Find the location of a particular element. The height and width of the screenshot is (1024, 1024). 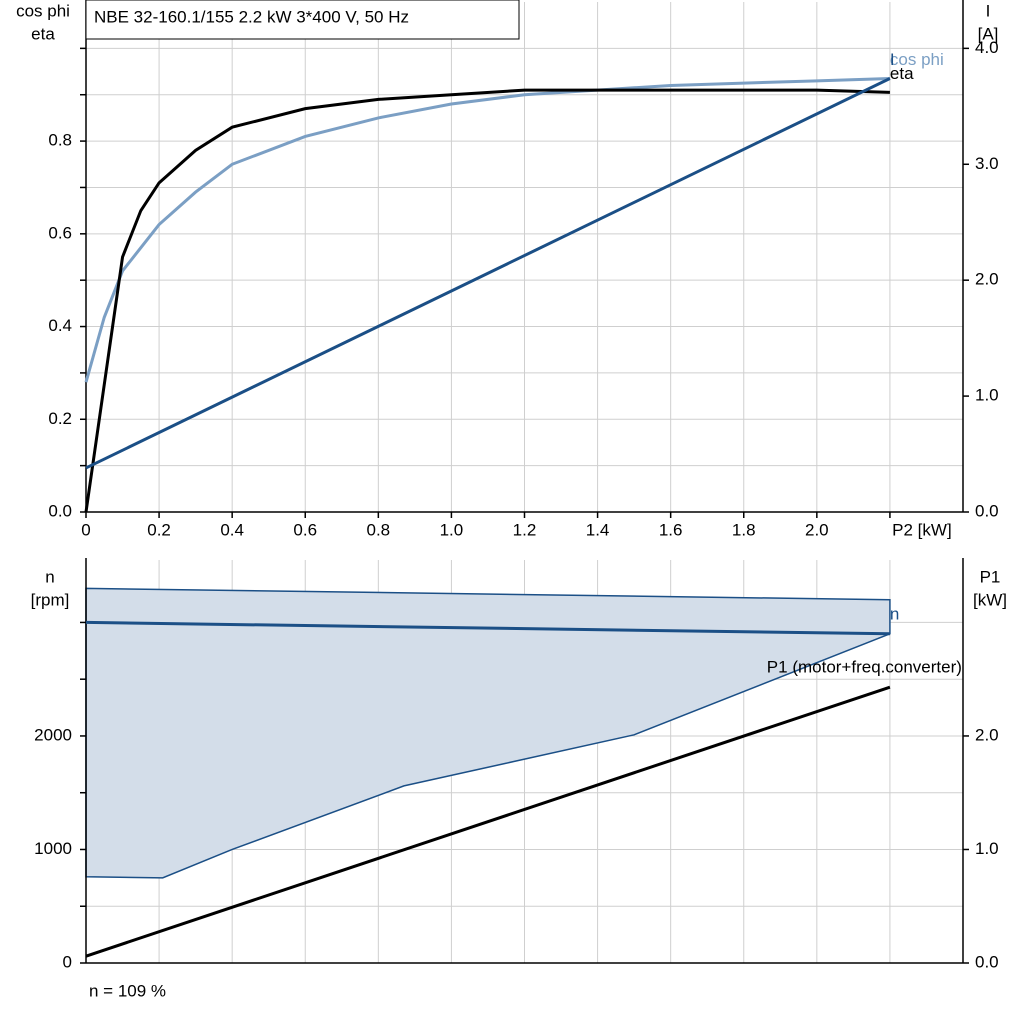

series-label: cos phi is located at coordinates (917, 59).